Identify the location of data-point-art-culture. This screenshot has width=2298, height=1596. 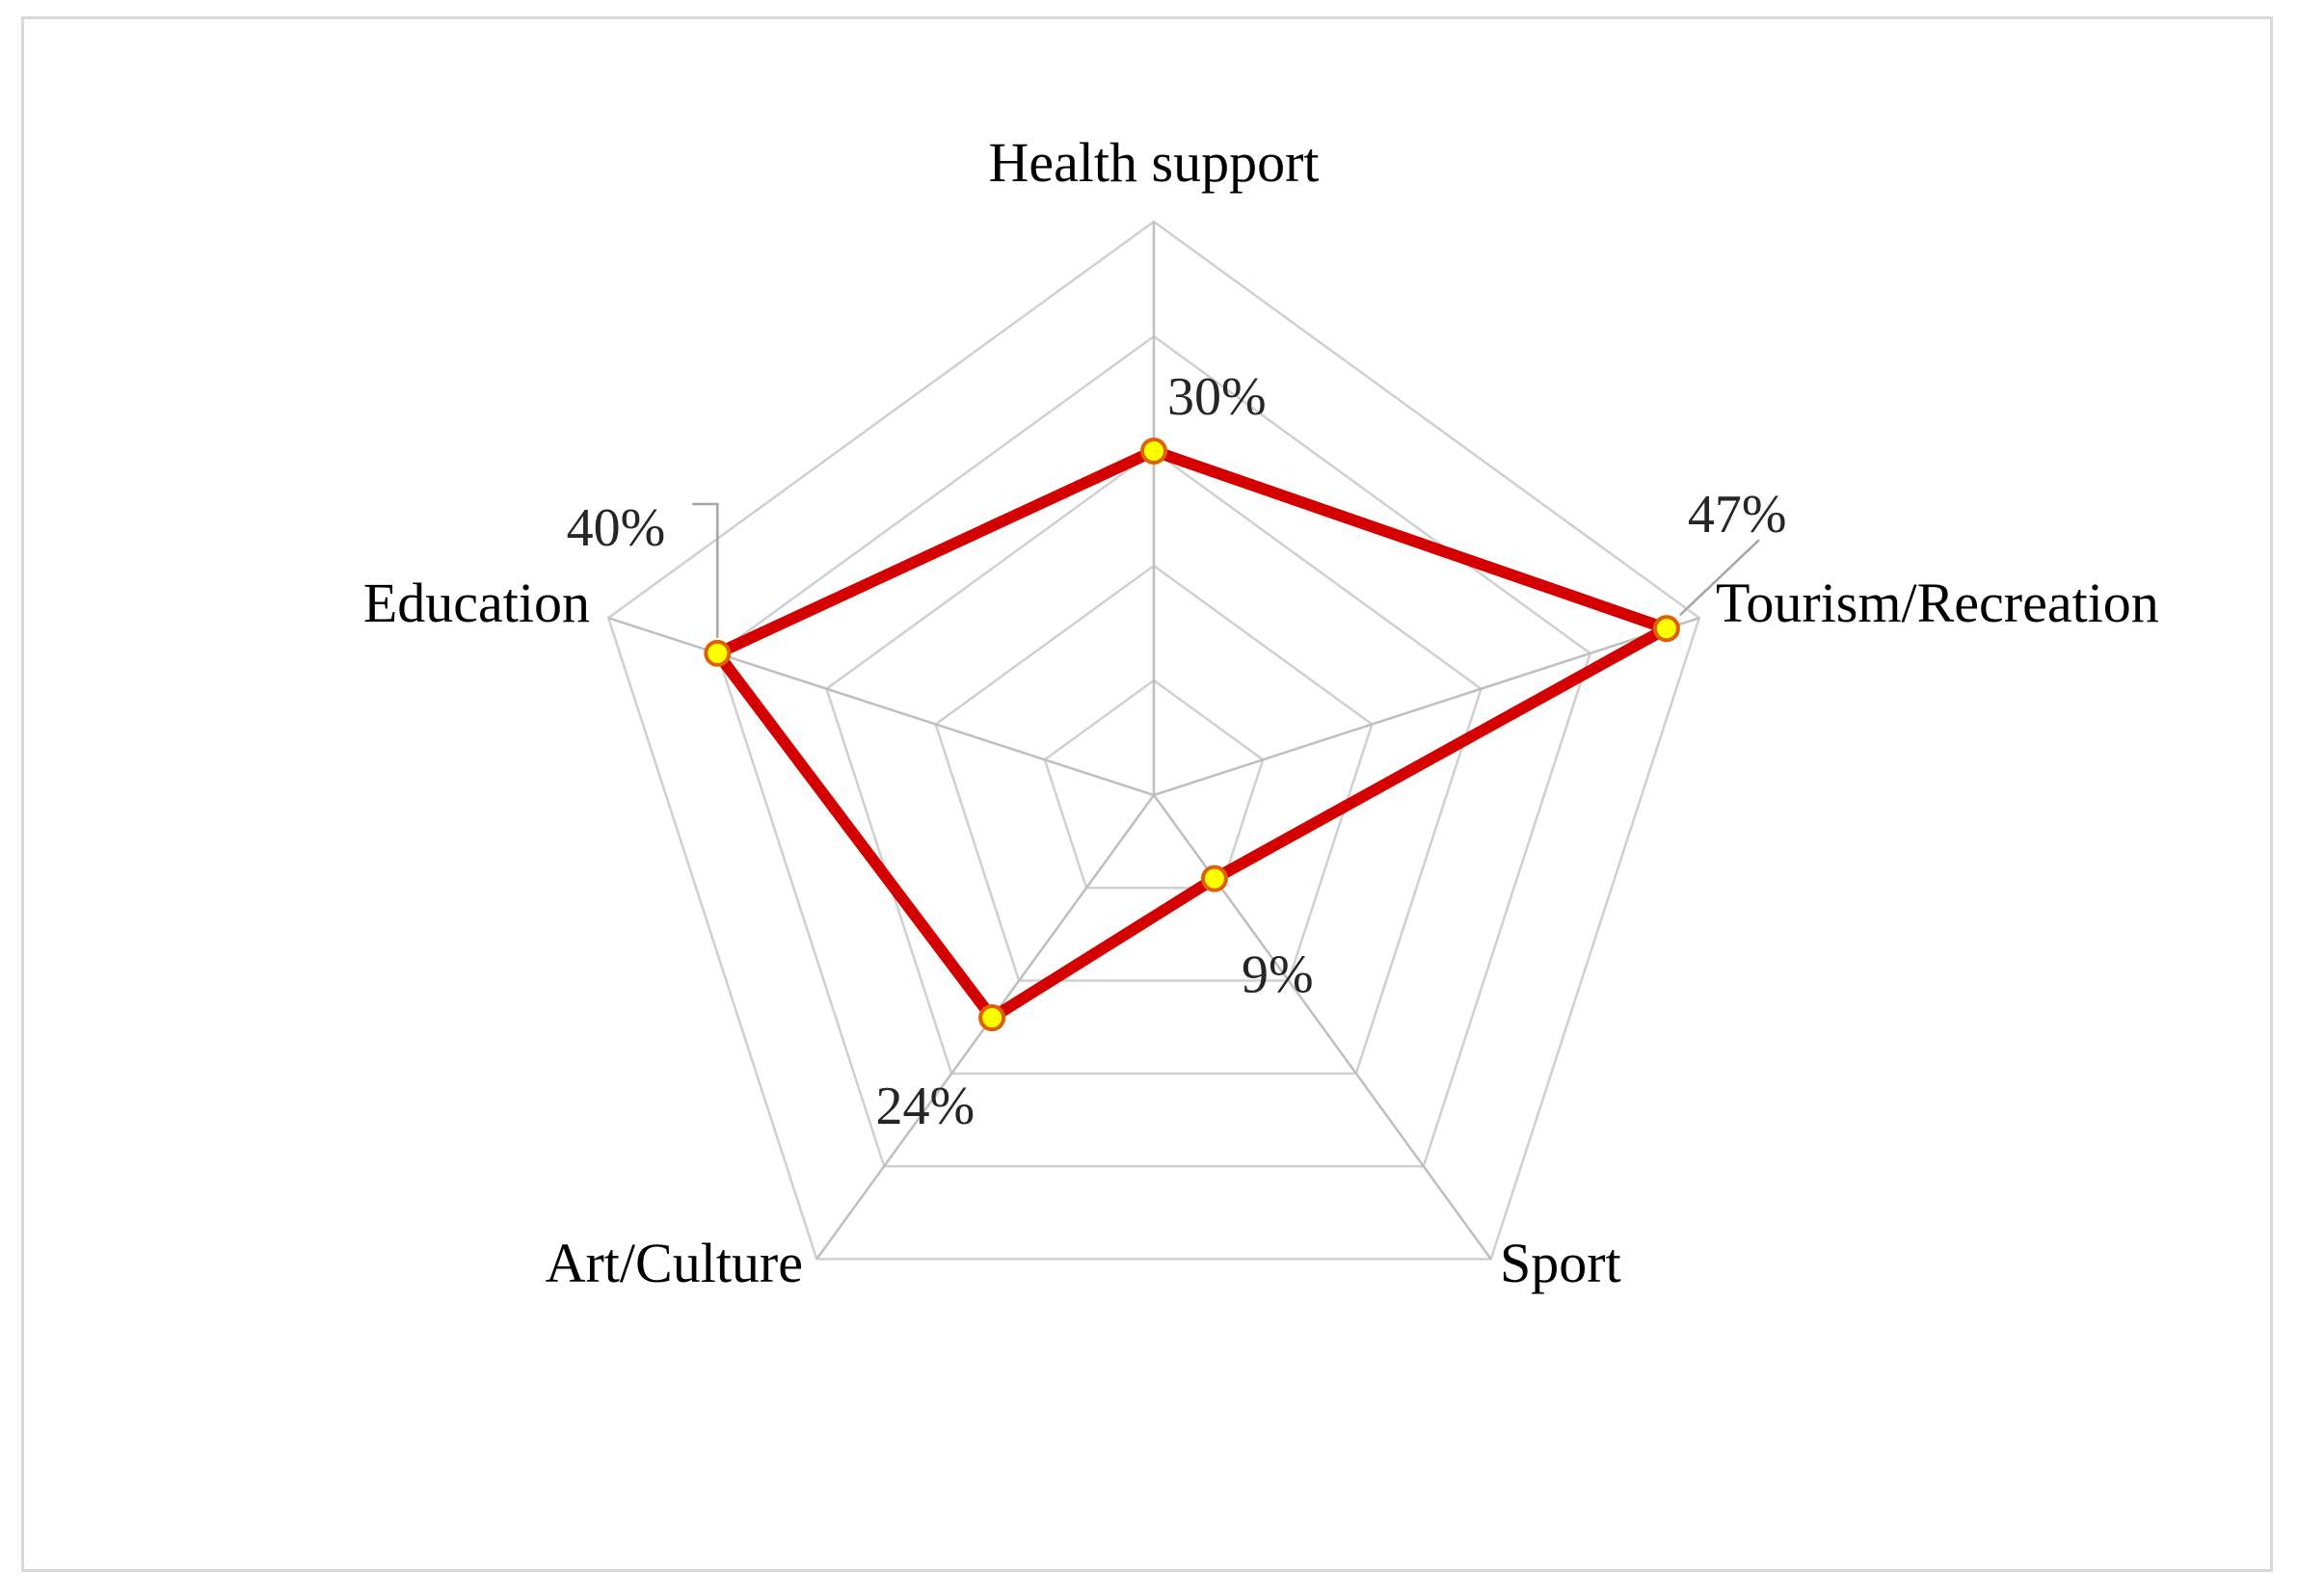
(992, 1018).